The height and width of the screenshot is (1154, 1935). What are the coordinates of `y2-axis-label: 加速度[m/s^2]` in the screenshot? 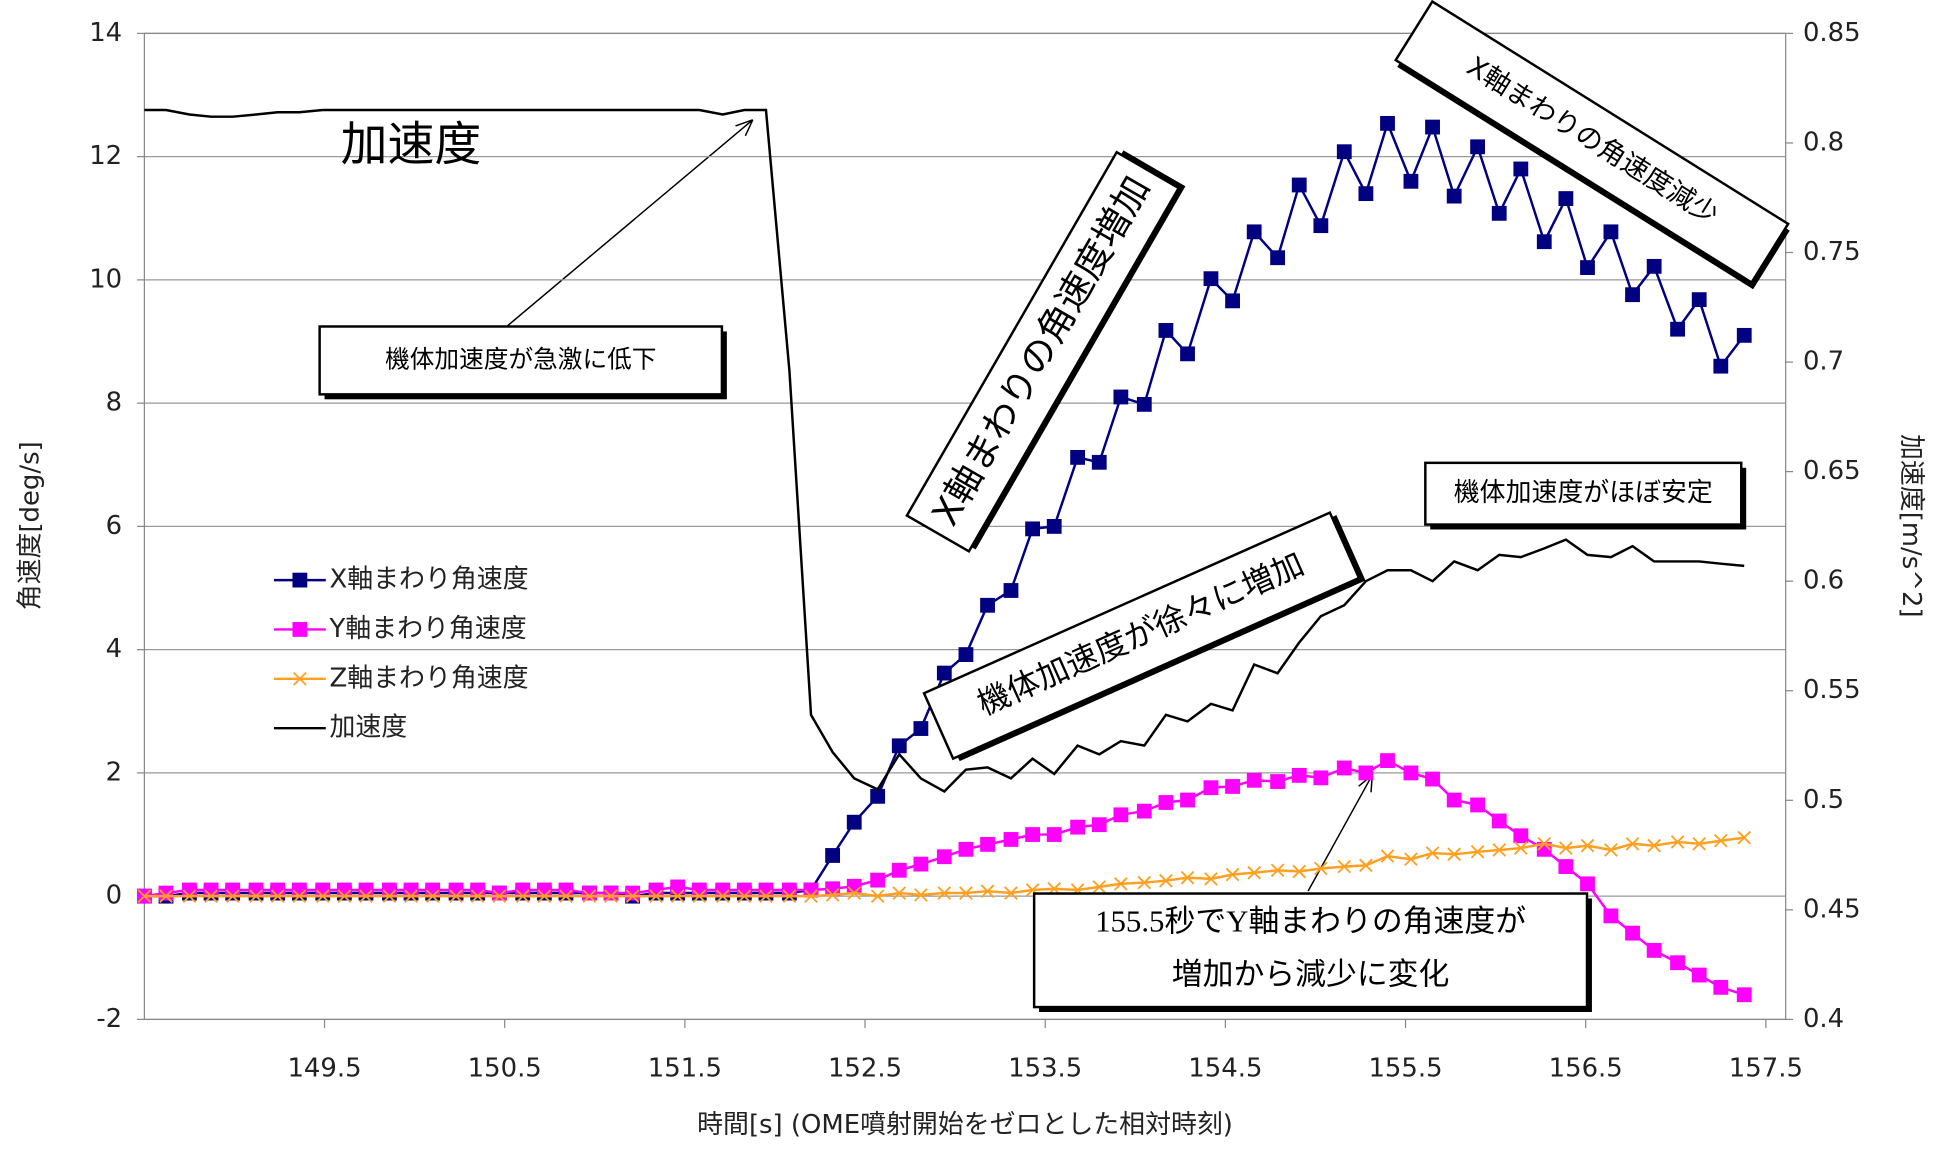 It's located at (1911, 526).